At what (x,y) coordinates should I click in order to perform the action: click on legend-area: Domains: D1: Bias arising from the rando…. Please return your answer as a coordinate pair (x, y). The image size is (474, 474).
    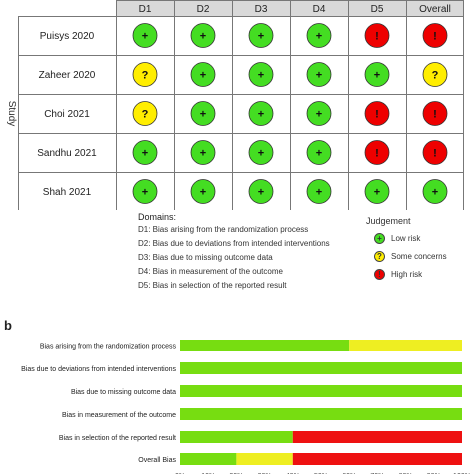
    Looking at the image, I should click on (306, 257).